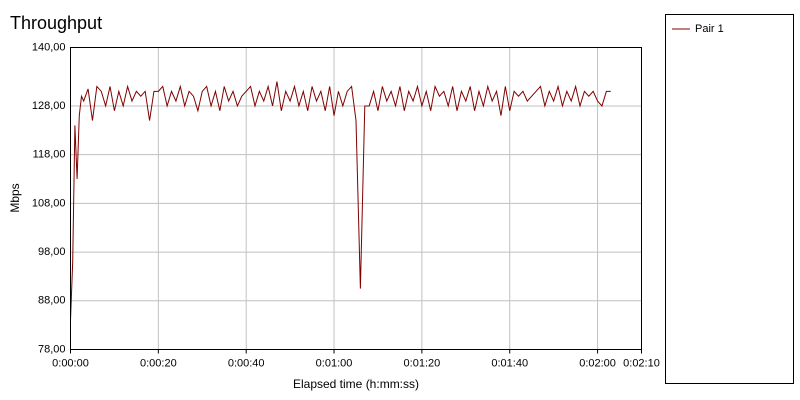 The height and width of the screenshot is (400, 800). What do you see at coordinates (49, 155) in the screenshot?
I see `y-tick-label: 118,00` at bounding box center [49, 155].